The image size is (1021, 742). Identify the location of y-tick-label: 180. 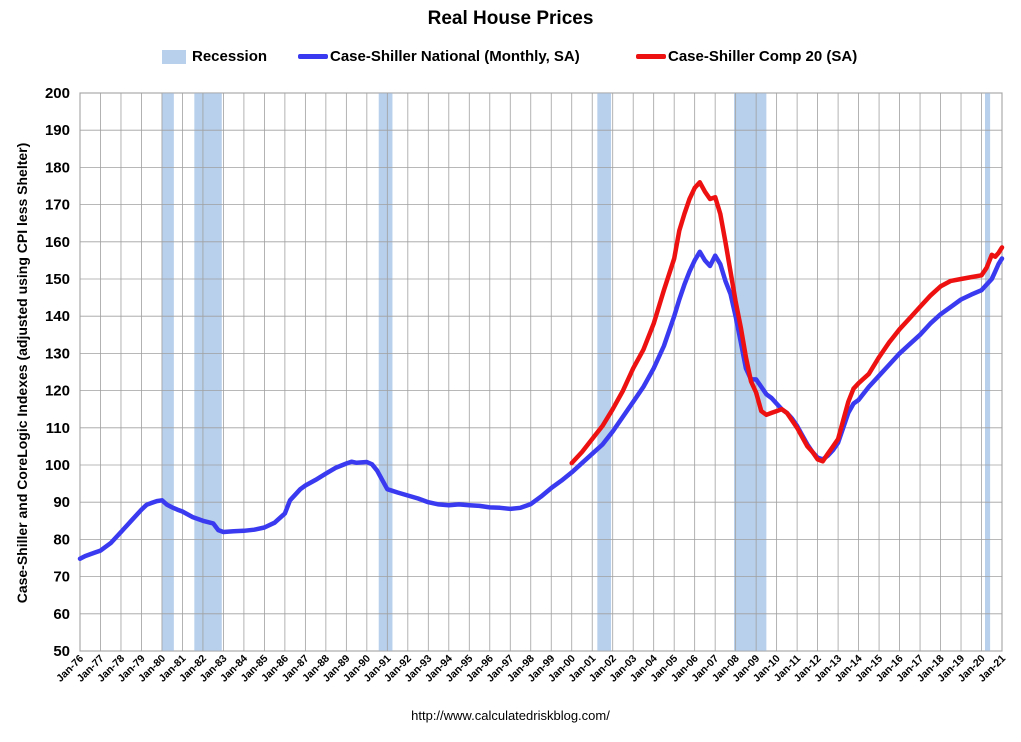
(57, 167).